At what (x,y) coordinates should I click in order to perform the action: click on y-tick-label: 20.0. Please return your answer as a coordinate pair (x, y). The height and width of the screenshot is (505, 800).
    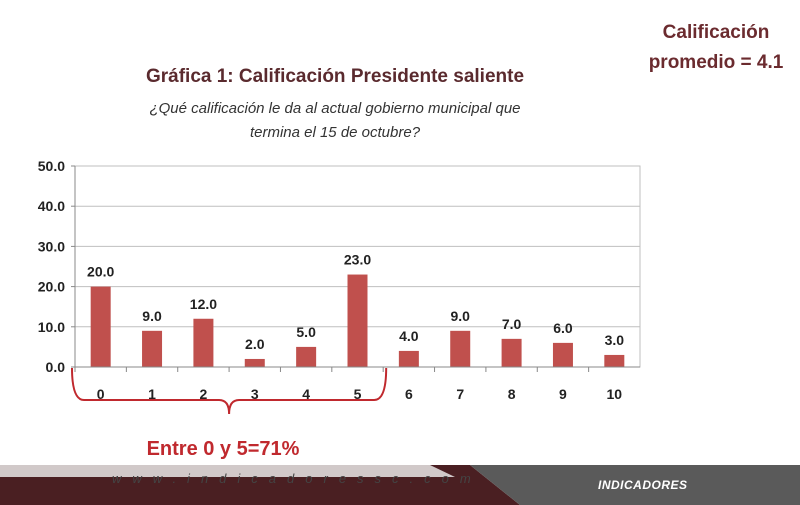
    Looking at the image, I should click on (51, 287).